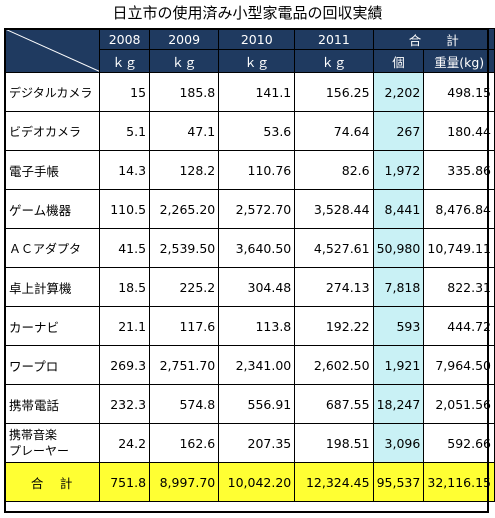 The width and height of the screenshot is (495, 518). I want to click on value-cell: 2,051.56, so click(459, 404).